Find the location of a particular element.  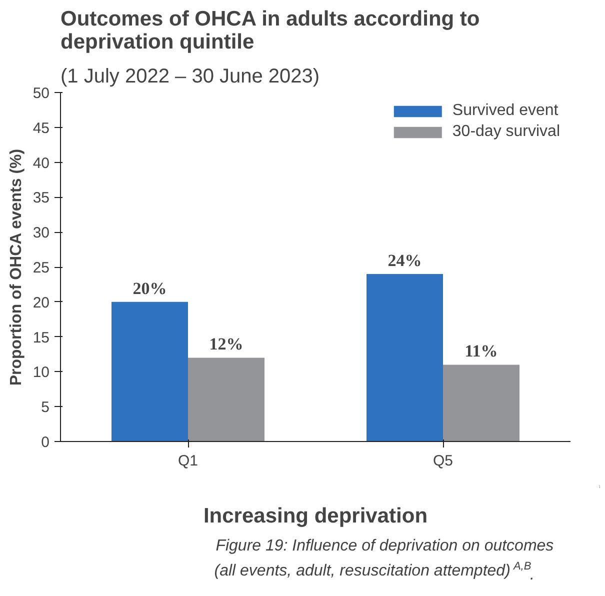

y-tick-label: 30 is located at coordinates (41, 233).